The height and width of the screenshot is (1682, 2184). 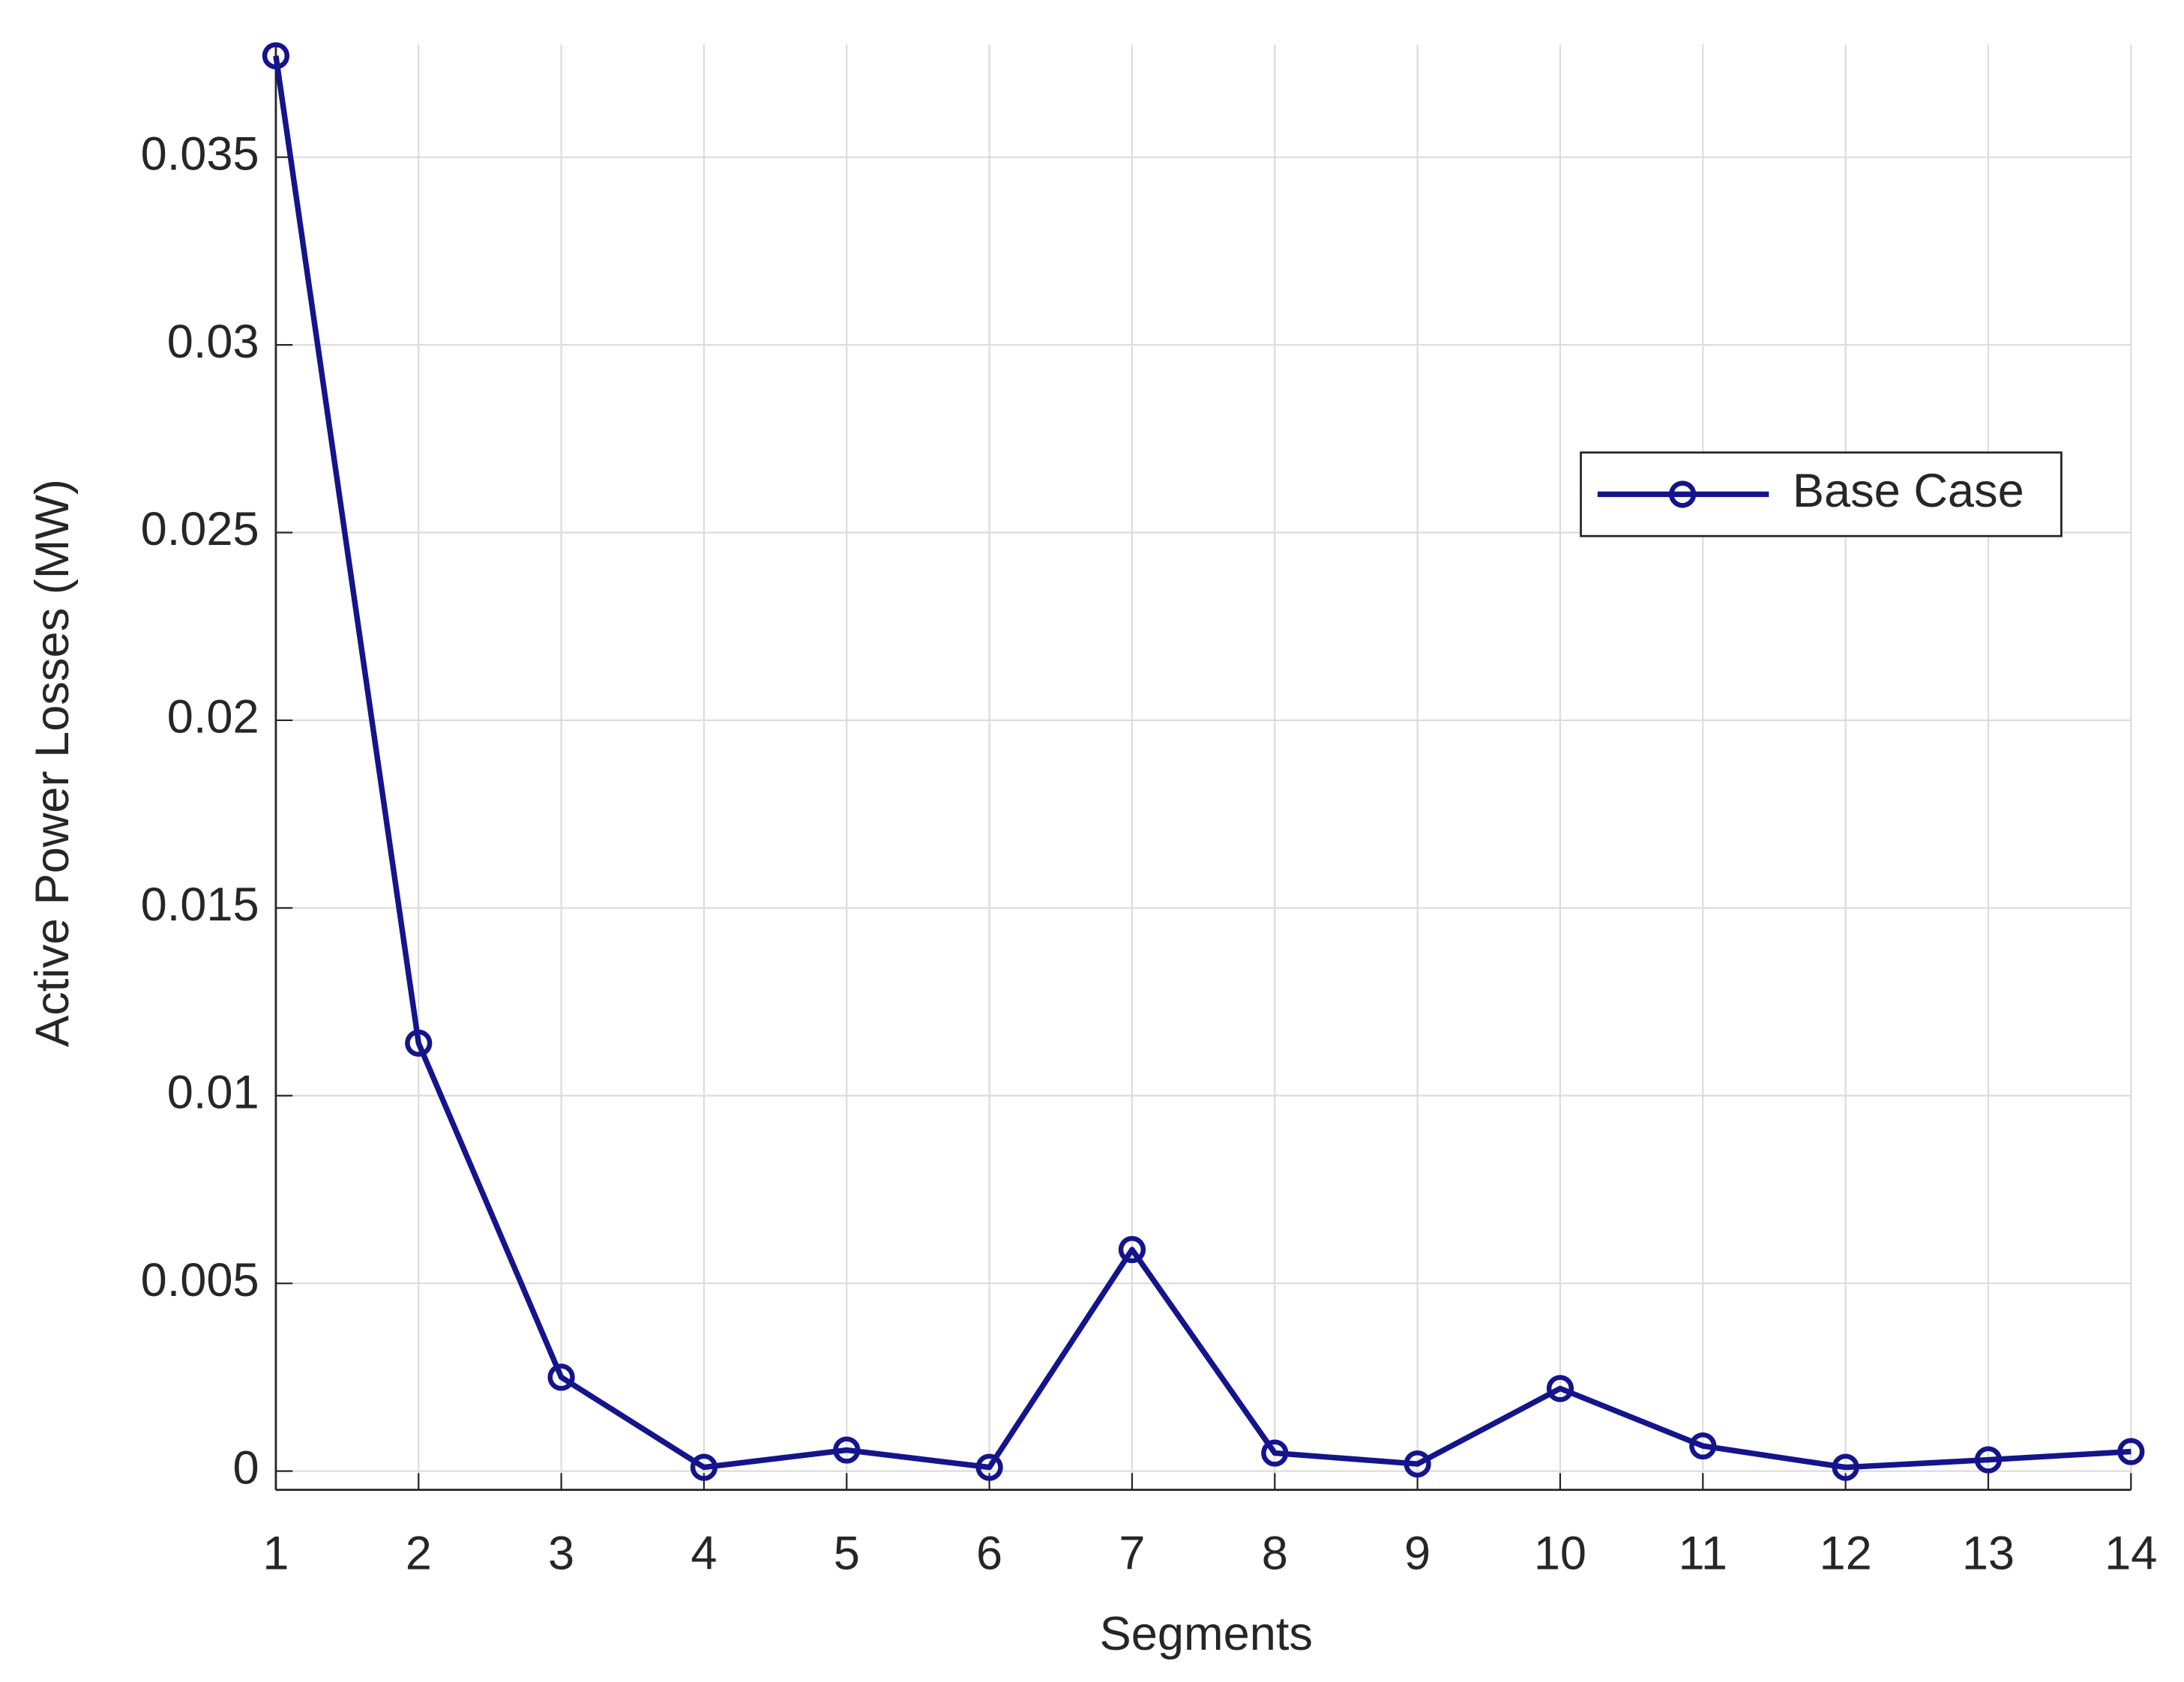 What do you see at coordinates (275, 1554) in the screenshot?
I see `x-tick-label: 1` at bounding box center [275, 1554].